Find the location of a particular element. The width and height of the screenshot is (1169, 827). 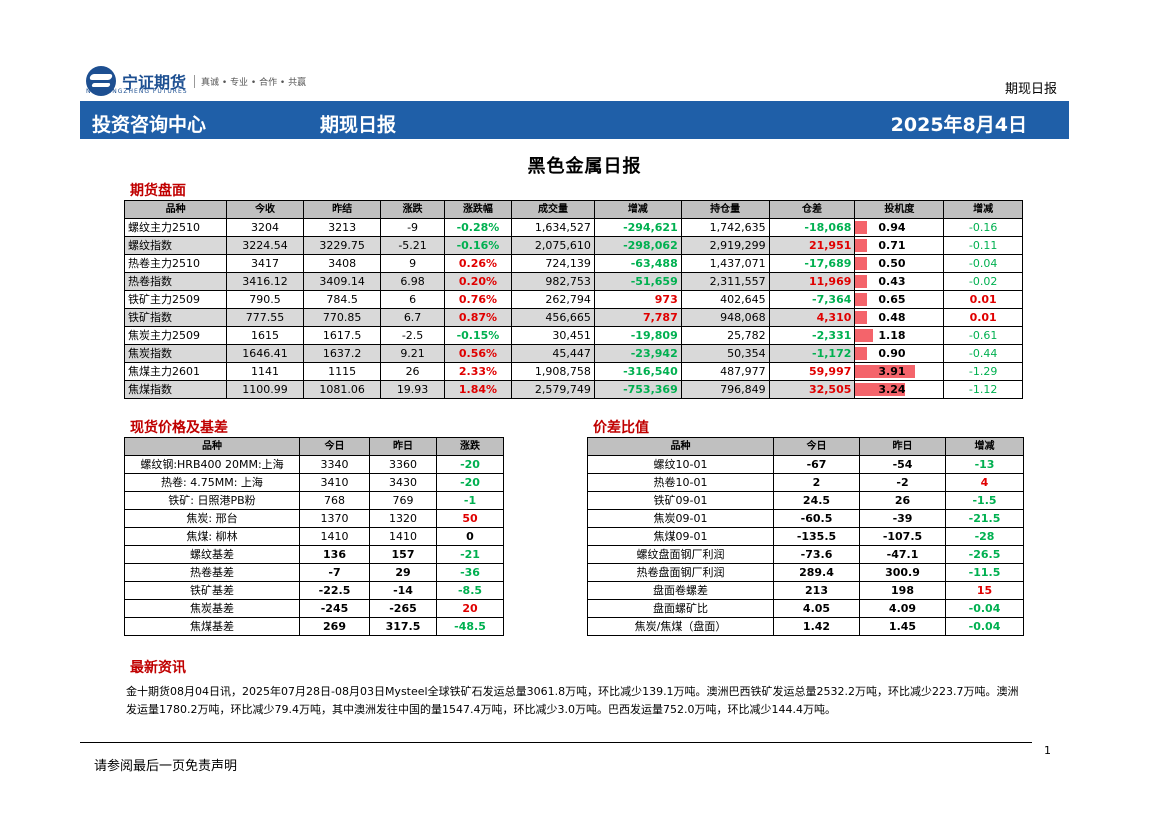

futures-cell: 0.26% is located at coordinates (478, 263).